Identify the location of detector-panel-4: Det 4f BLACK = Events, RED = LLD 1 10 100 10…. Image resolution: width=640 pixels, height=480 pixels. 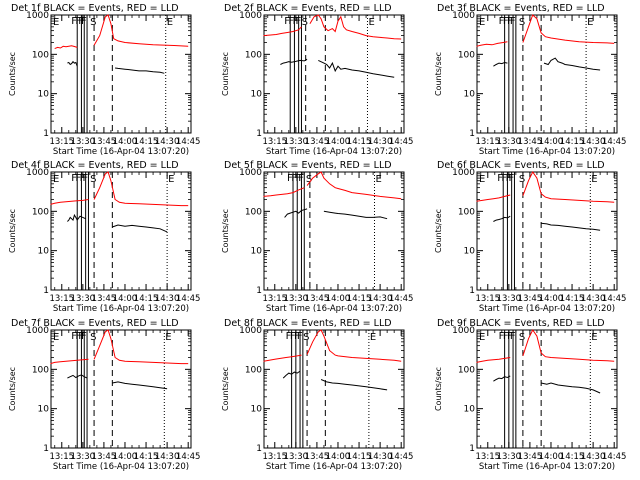
(104, 237).